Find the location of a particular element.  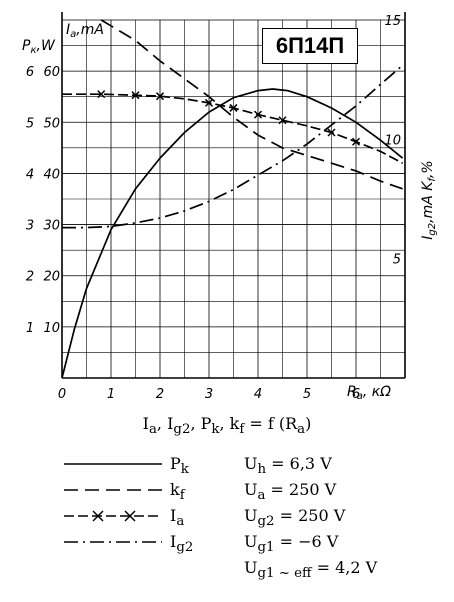

ia-tick-label: 40 is located at coordinates (51, 174).